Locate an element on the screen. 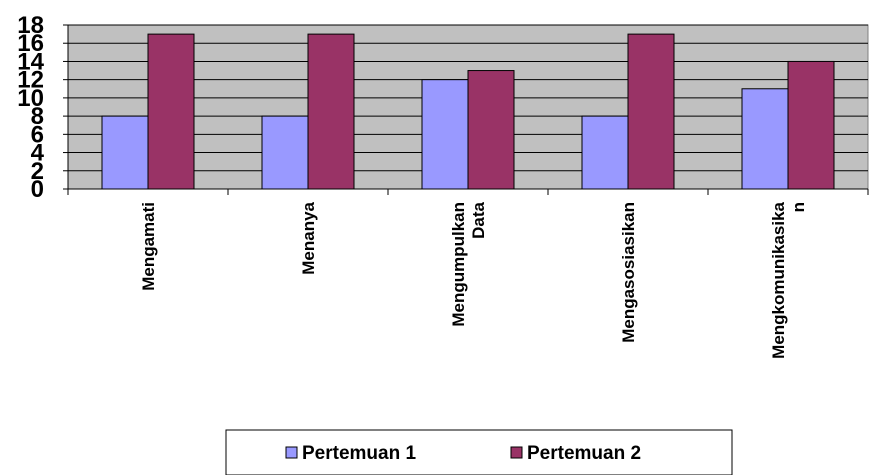  y-tick-label: 8 is located at coordinates (37, 116).